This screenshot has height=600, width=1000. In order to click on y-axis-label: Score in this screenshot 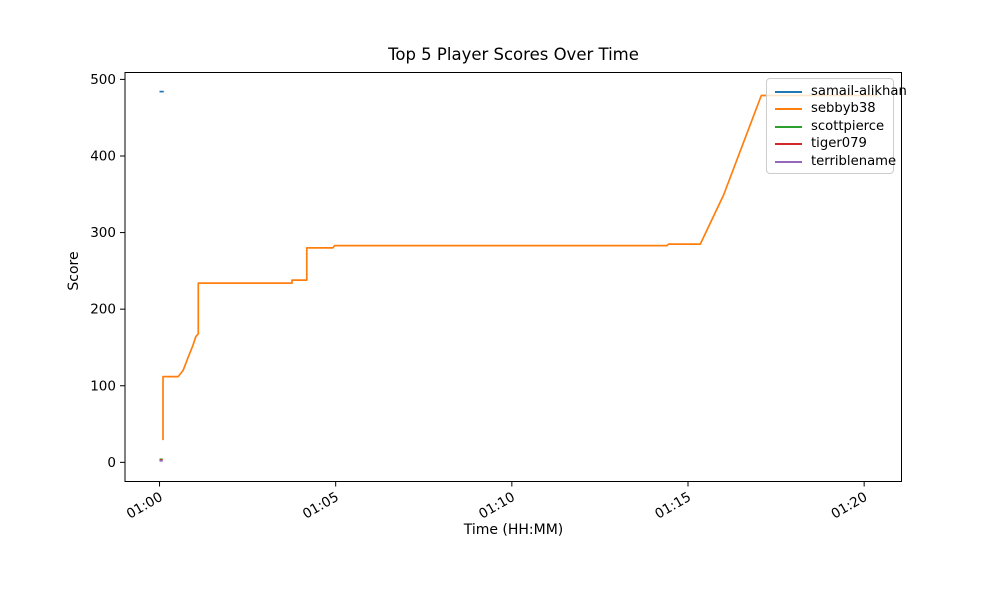, I will do `click(74, 271)`.